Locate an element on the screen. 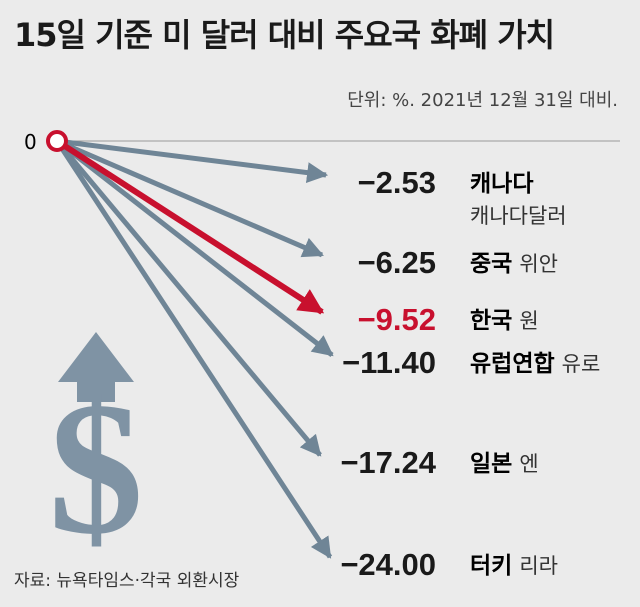  origin-label: 0 is located at coordinates (30, 142).